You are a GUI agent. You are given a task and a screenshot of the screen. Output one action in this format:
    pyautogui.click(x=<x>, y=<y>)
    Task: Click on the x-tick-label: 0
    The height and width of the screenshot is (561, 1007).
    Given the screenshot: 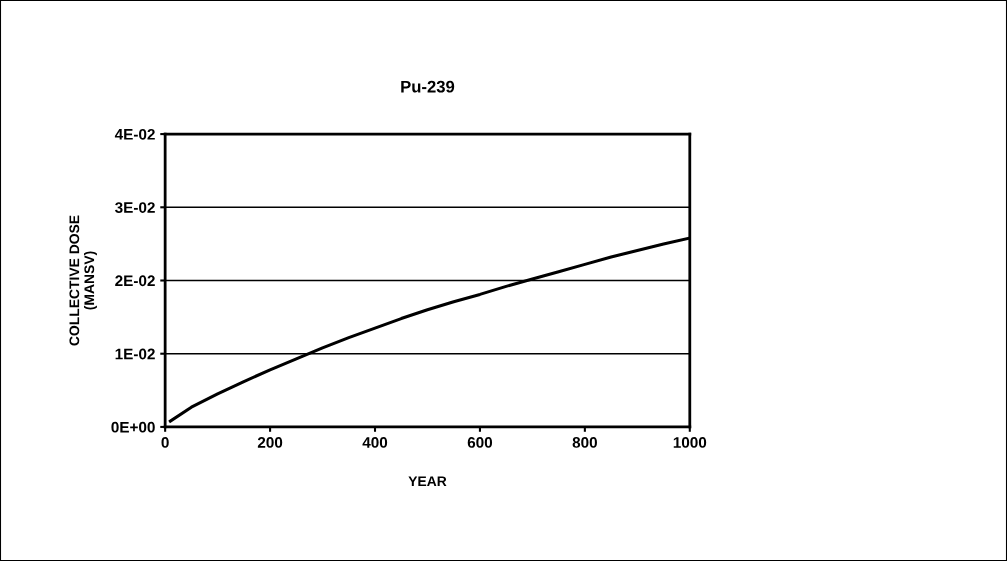 What is the action you would take?
    pyautogui.click(x=165, y=442)
    